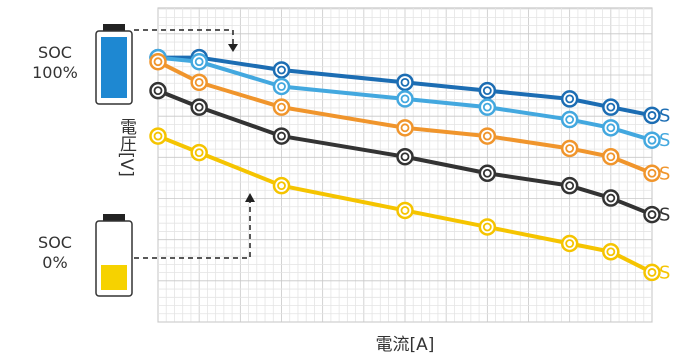  What do you see at coordinates (54, 262) in the screenshot?
I see `annotation: 0%` at bounding box center [54, 262].